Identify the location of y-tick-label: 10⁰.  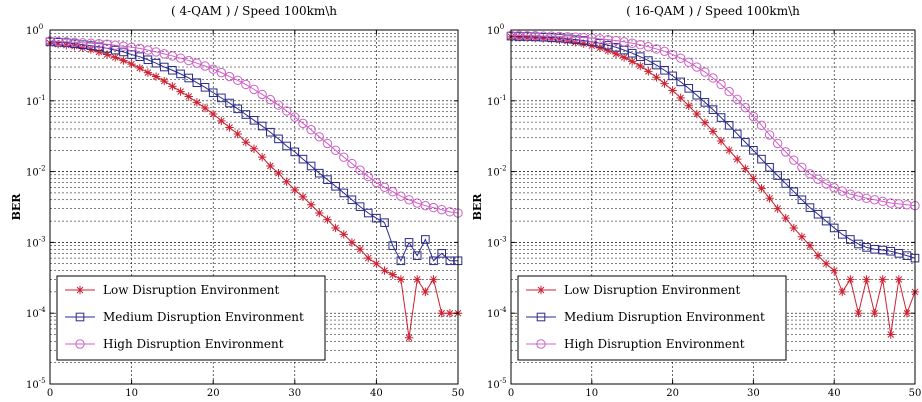
(34, 30).